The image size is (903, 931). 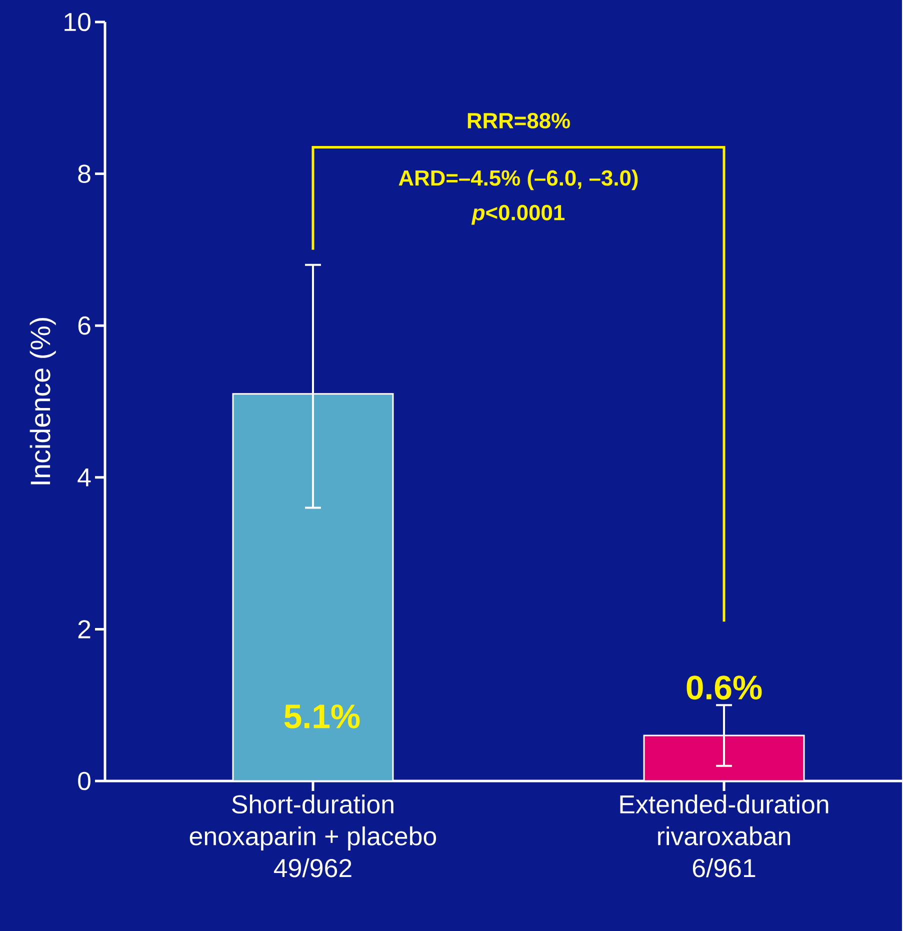 I want to click on annotation: RRR=88%, so click(x=519, y=120).